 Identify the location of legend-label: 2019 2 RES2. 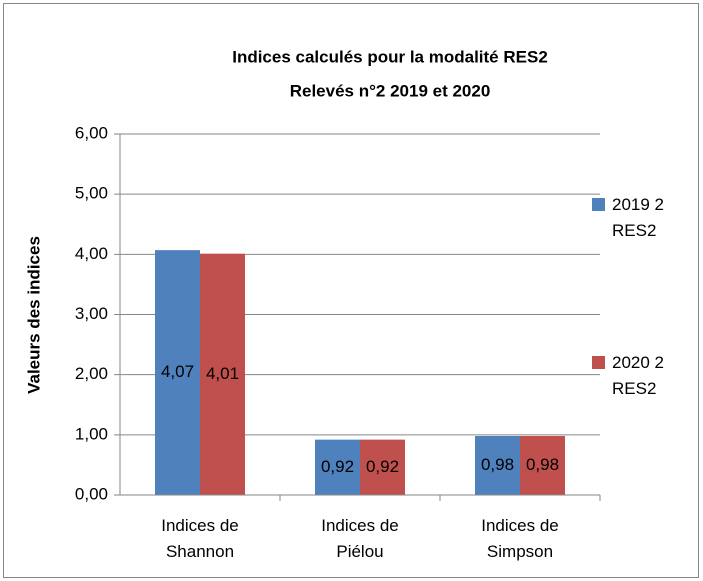
(638, 217).